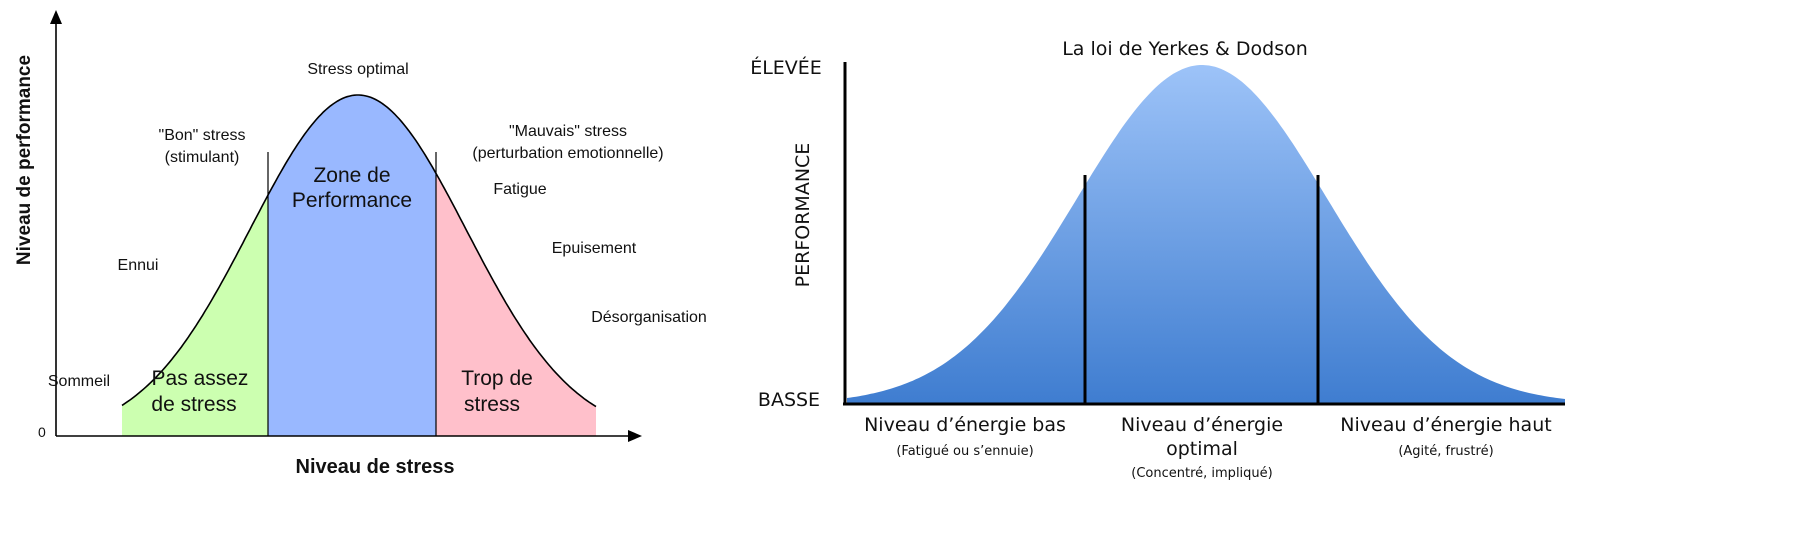 This screenshot has width=1800, height=556. What do you see at coordinates (568, 131) in the screenshot?
I see `bad-stress-label: "Mauvais" stress` at bounding box center [568, 131].